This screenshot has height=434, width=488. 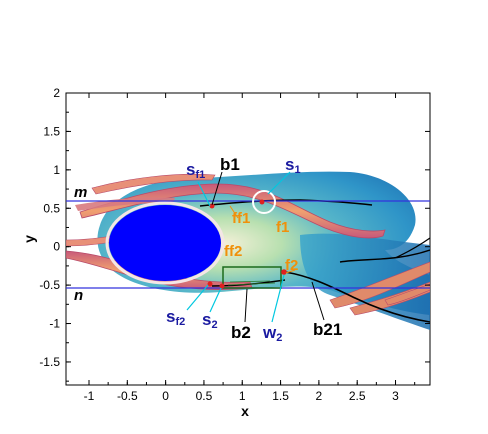 I want to click on point-w2, so click(x=284, y=272).